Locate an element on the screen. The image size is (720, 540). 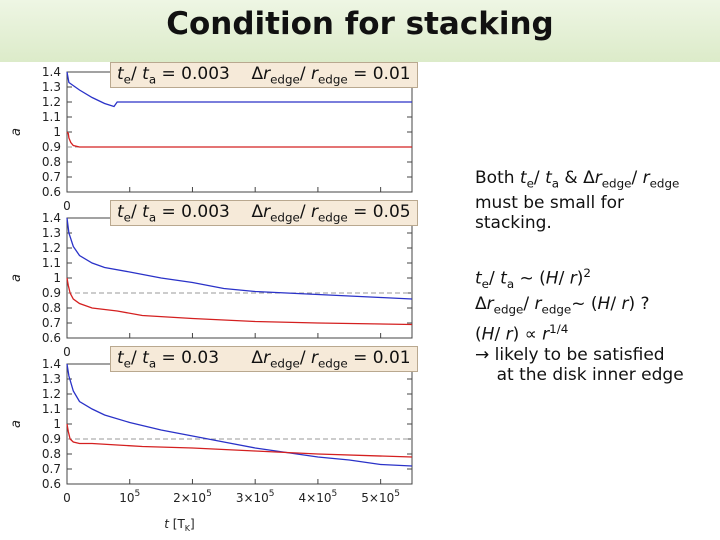
x-axis-label: t [TK] is located at coordinates (179, 525).